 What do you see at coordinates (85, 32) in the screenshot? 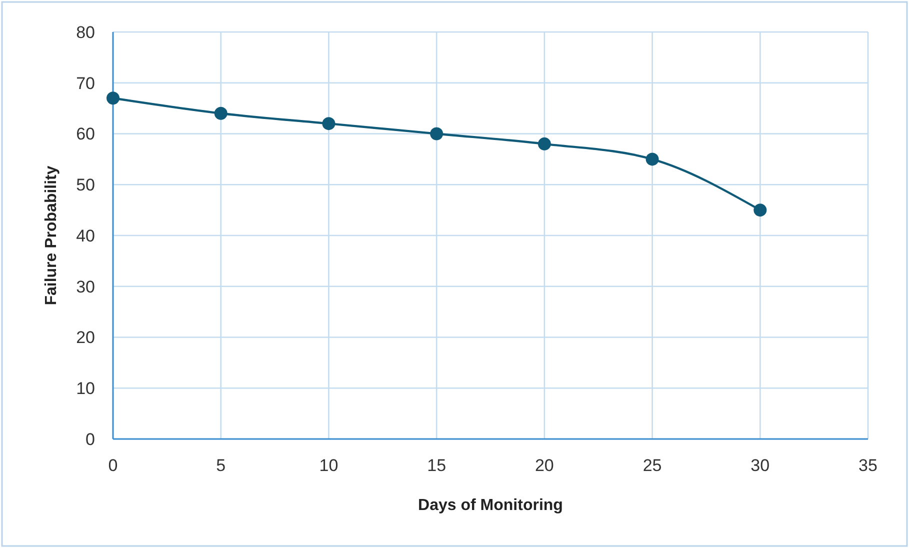
I see `y-tick-label: 80` at bounding box center [85, 32].